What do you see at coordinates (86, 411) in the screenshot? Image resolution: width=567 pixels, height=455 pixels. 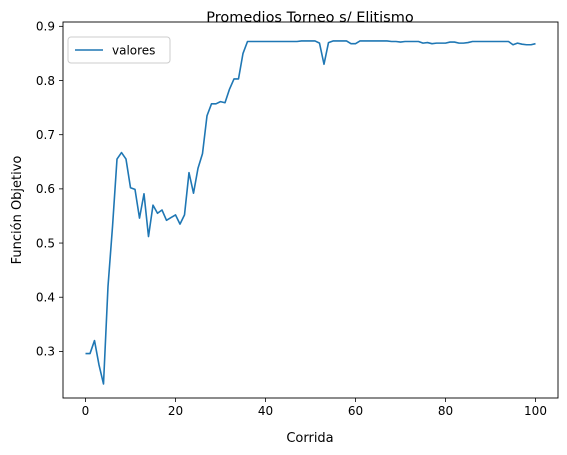 I see `x-tick-label: 0` at bounding box center [86, 411].